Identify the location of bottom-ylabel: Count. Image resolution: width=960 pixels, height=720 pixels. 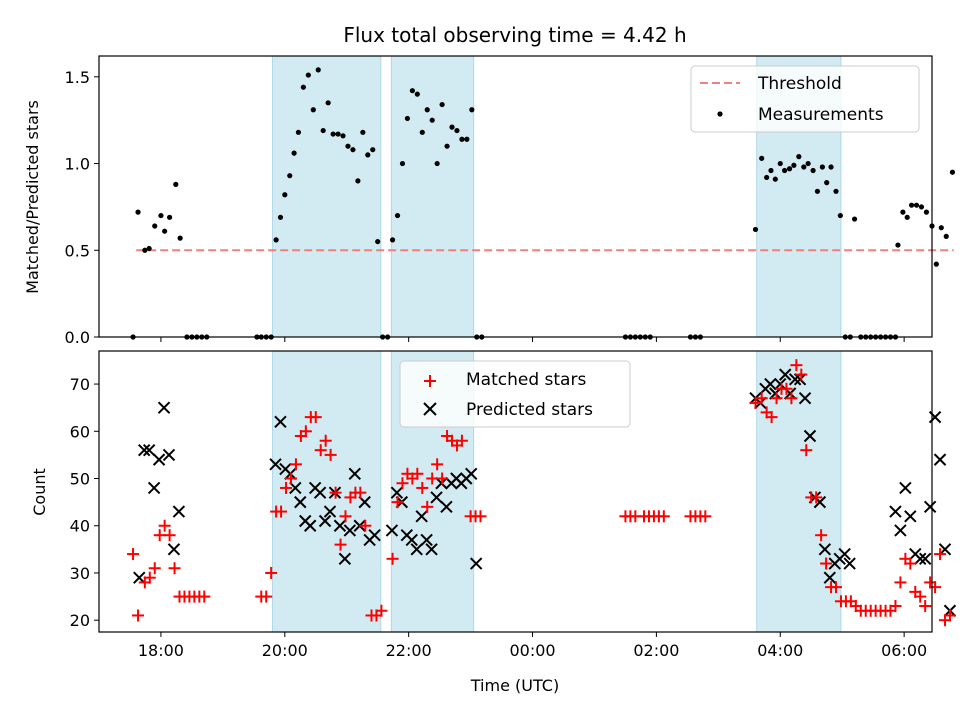
(39, 492).